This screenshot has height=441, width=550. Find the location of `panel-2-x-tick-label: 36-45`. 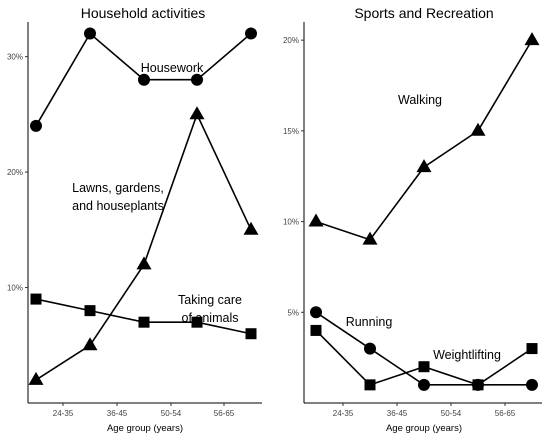

panel-2-x-tick-label: 36-45 is located at coordinates (397, 413).